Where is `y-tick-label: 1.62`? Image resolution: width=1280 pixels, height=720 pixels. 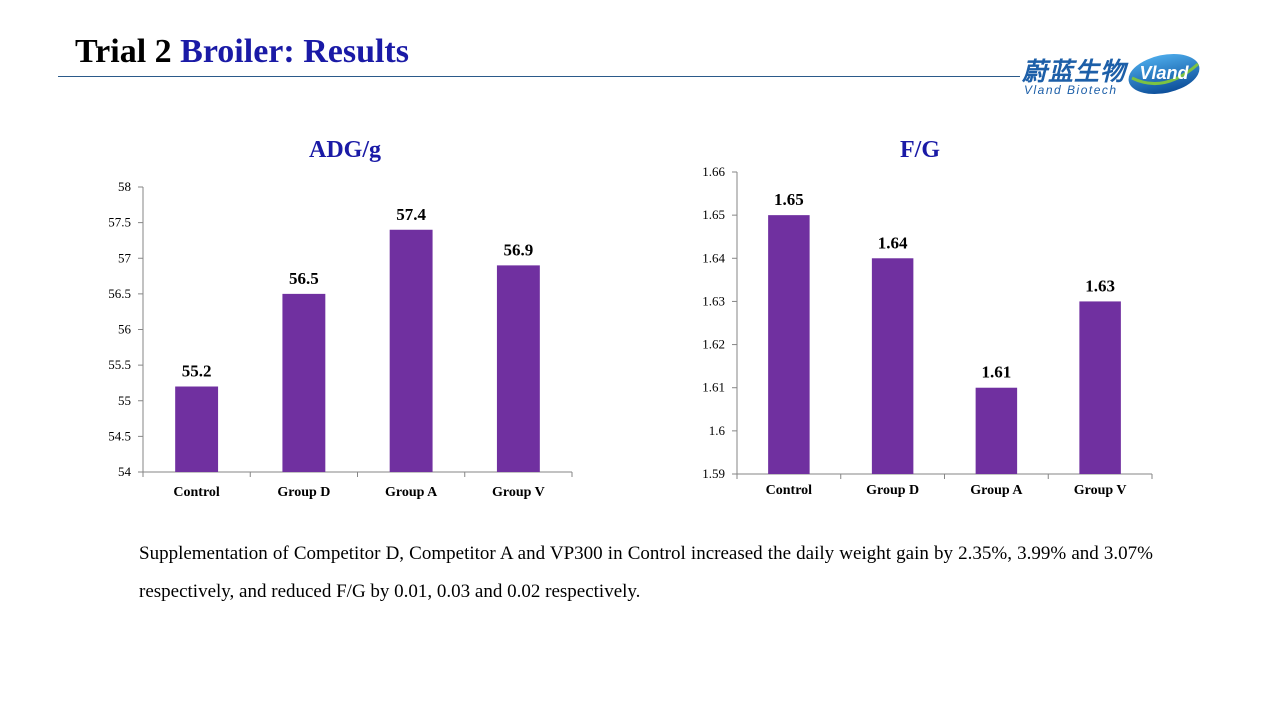
y-tick-label: 1.62 is located at coordinates (713, 344).